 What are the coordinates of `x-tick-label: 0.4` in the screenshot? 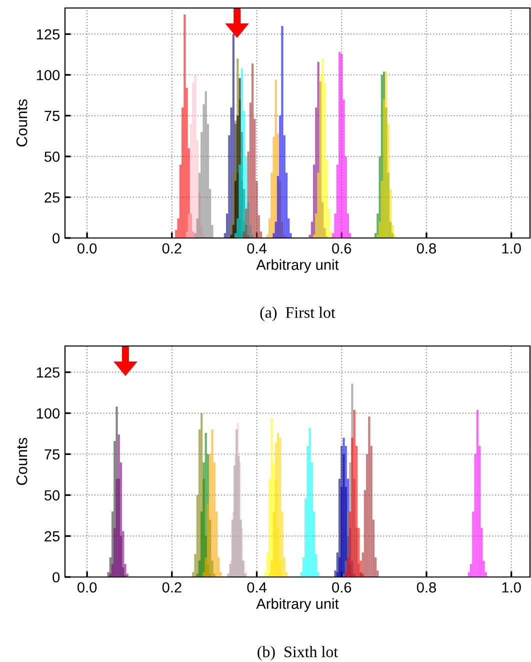 It's located at (256, 248).